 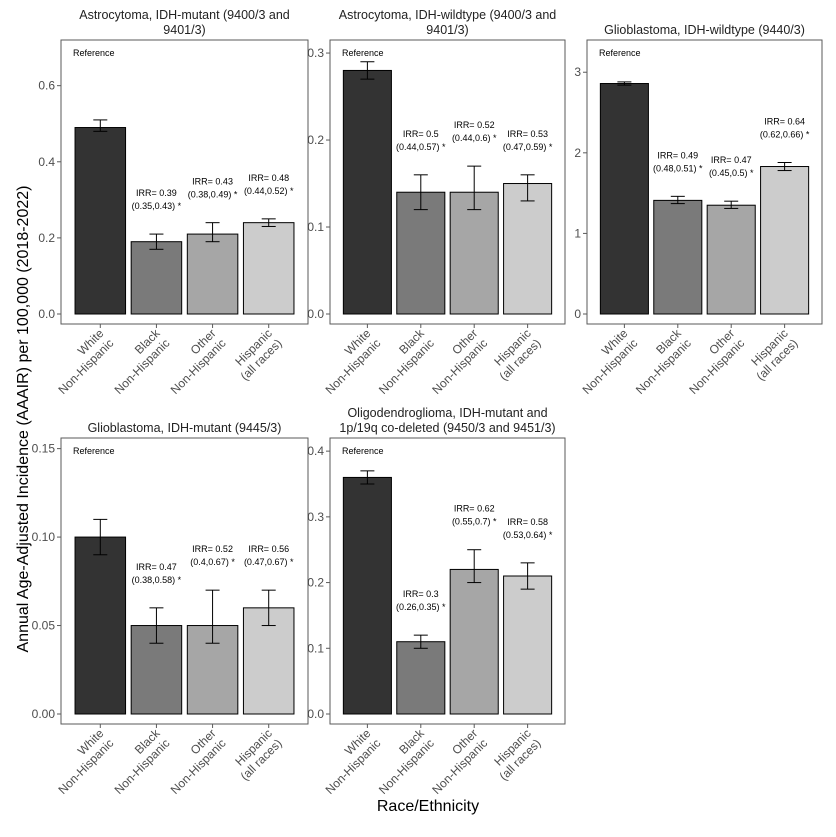 I want to click on irr-ci-label: (0.44,0.6) *, so click(x=474, y=138).